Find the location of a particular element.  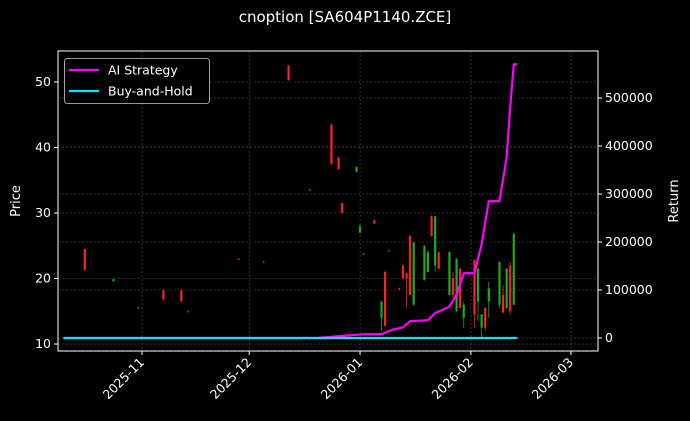

y-right-tick-label: 300000 is located at coordinates (629, 193).